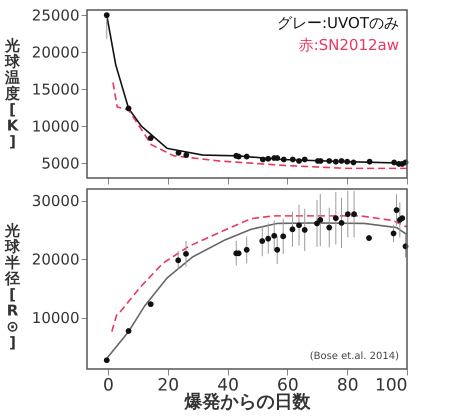 This screenshot has width=454, height=417. I want to click on y-axis-title: 光球温度[K], so click(12, 93).